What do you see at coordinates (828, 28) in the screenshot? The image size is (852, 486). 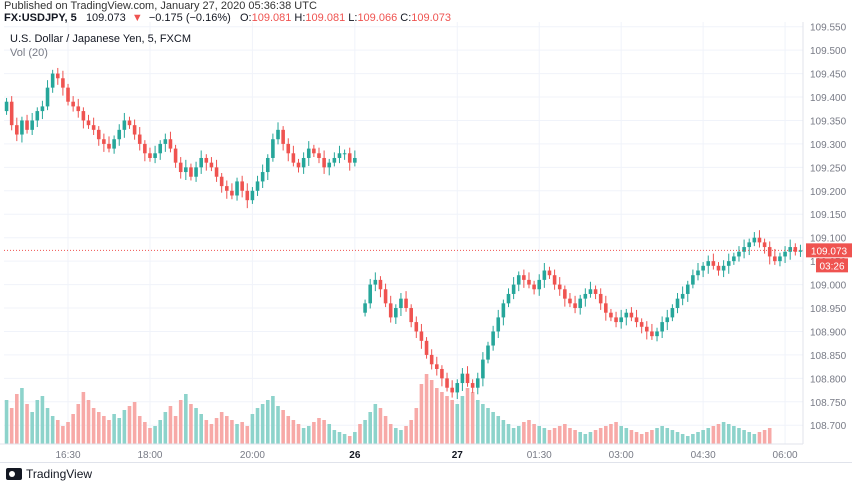 I see `price-tick-label: 109.550` at bounding box center [828, 28].